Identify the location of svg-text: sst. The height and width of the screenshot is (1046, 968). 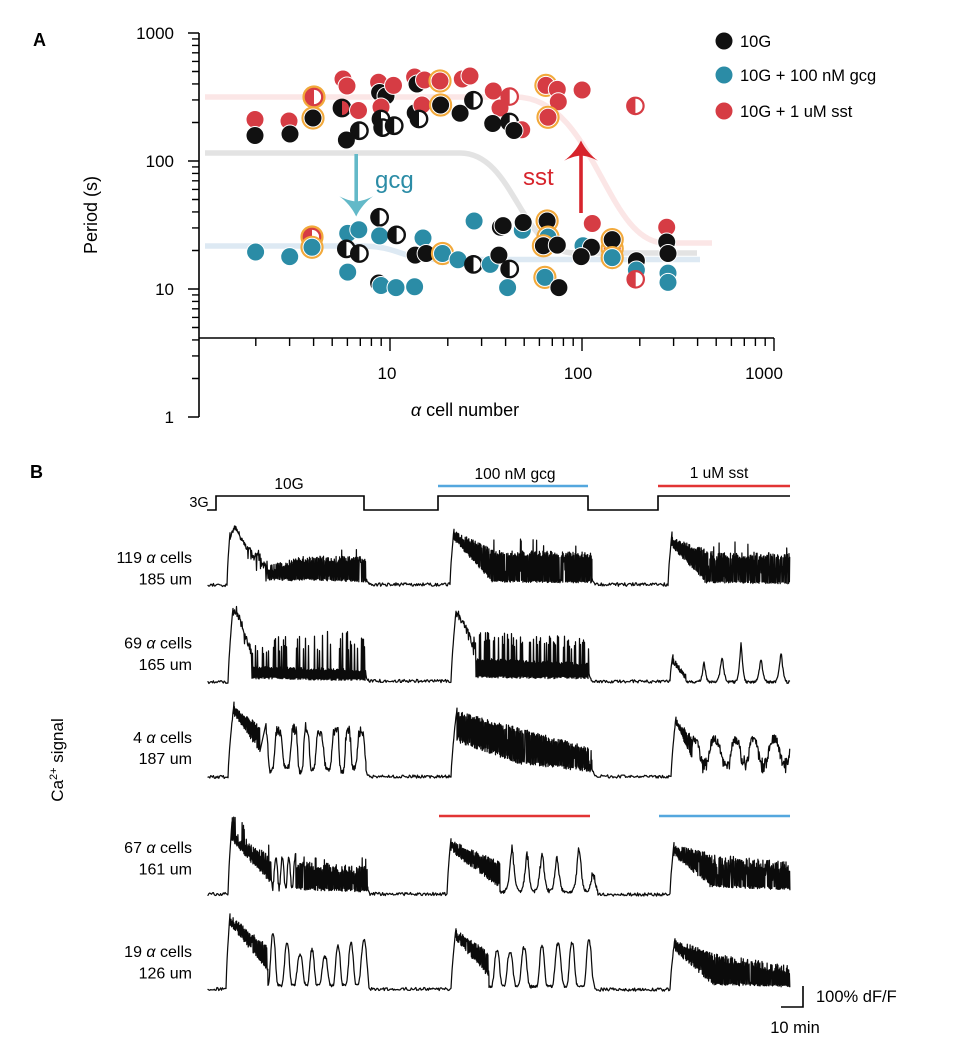
(538, 177).